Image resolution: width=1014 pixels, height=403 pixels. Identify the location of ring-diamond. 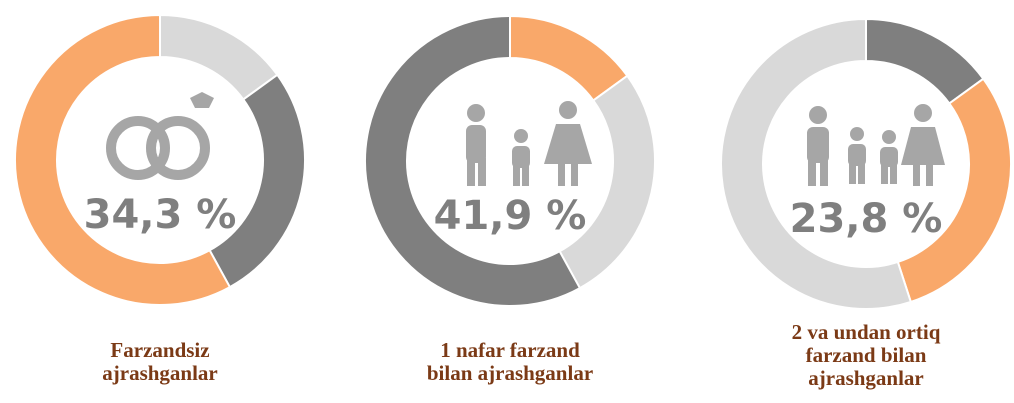
(202, 100).